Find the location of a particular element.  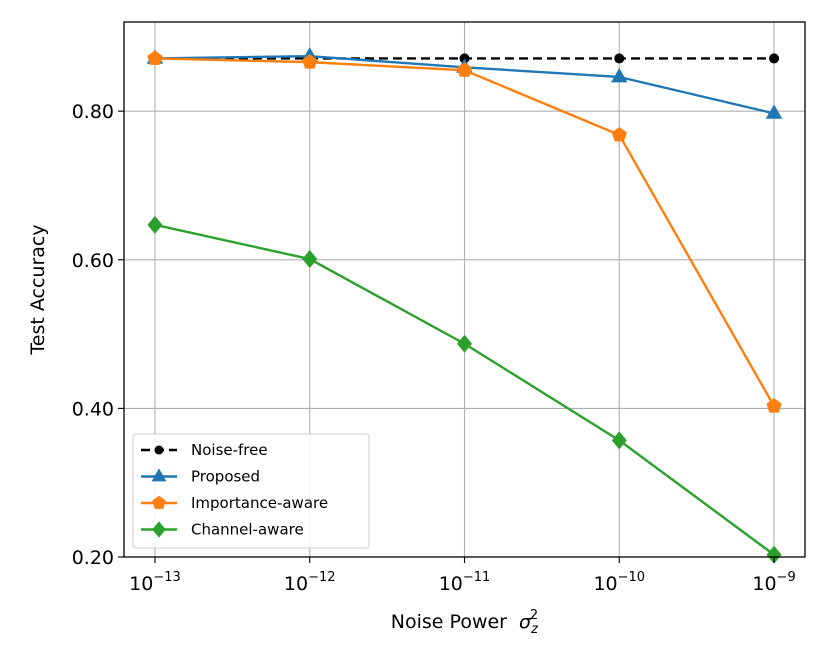

legend-entry: Channel-aware is located at coordinates (222, 530).